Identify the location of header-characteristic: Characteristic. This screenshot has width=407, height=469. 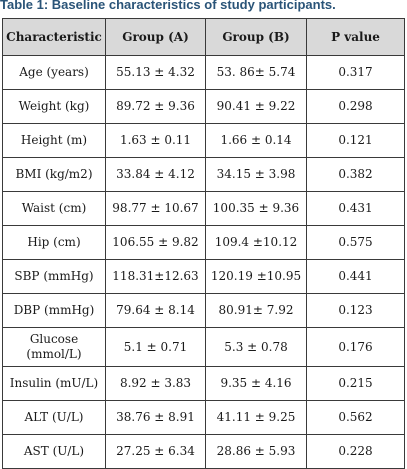
(54, 37).